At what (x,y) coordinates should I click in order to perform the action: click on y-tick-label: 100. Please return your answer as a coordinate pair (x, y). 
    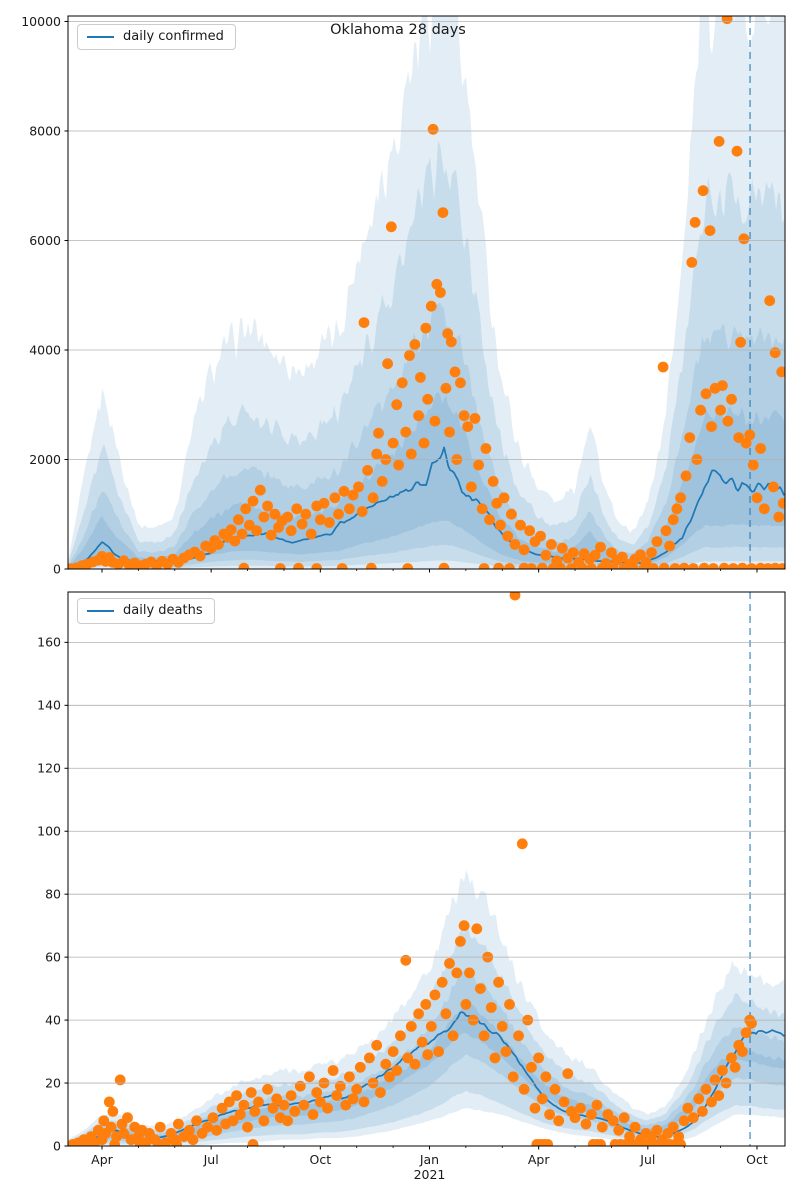
    Looking at the image, I should click on (49, 831).